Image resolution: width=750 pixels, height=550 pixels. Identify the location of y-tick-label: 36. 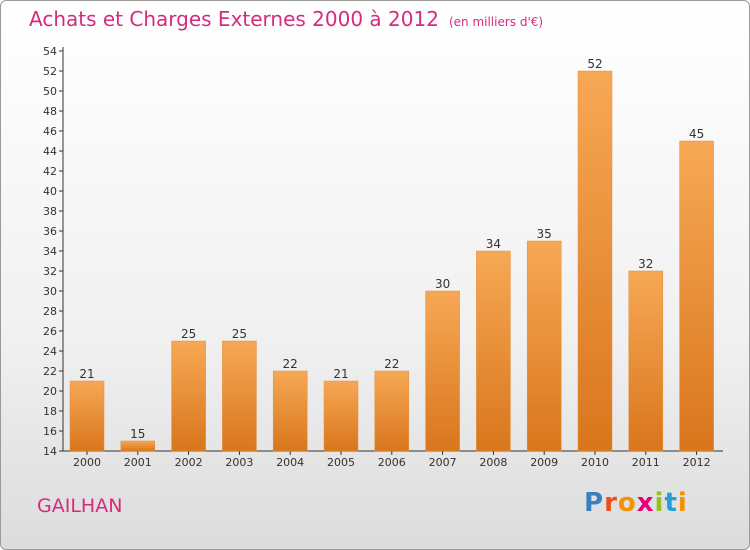
(50, 231).